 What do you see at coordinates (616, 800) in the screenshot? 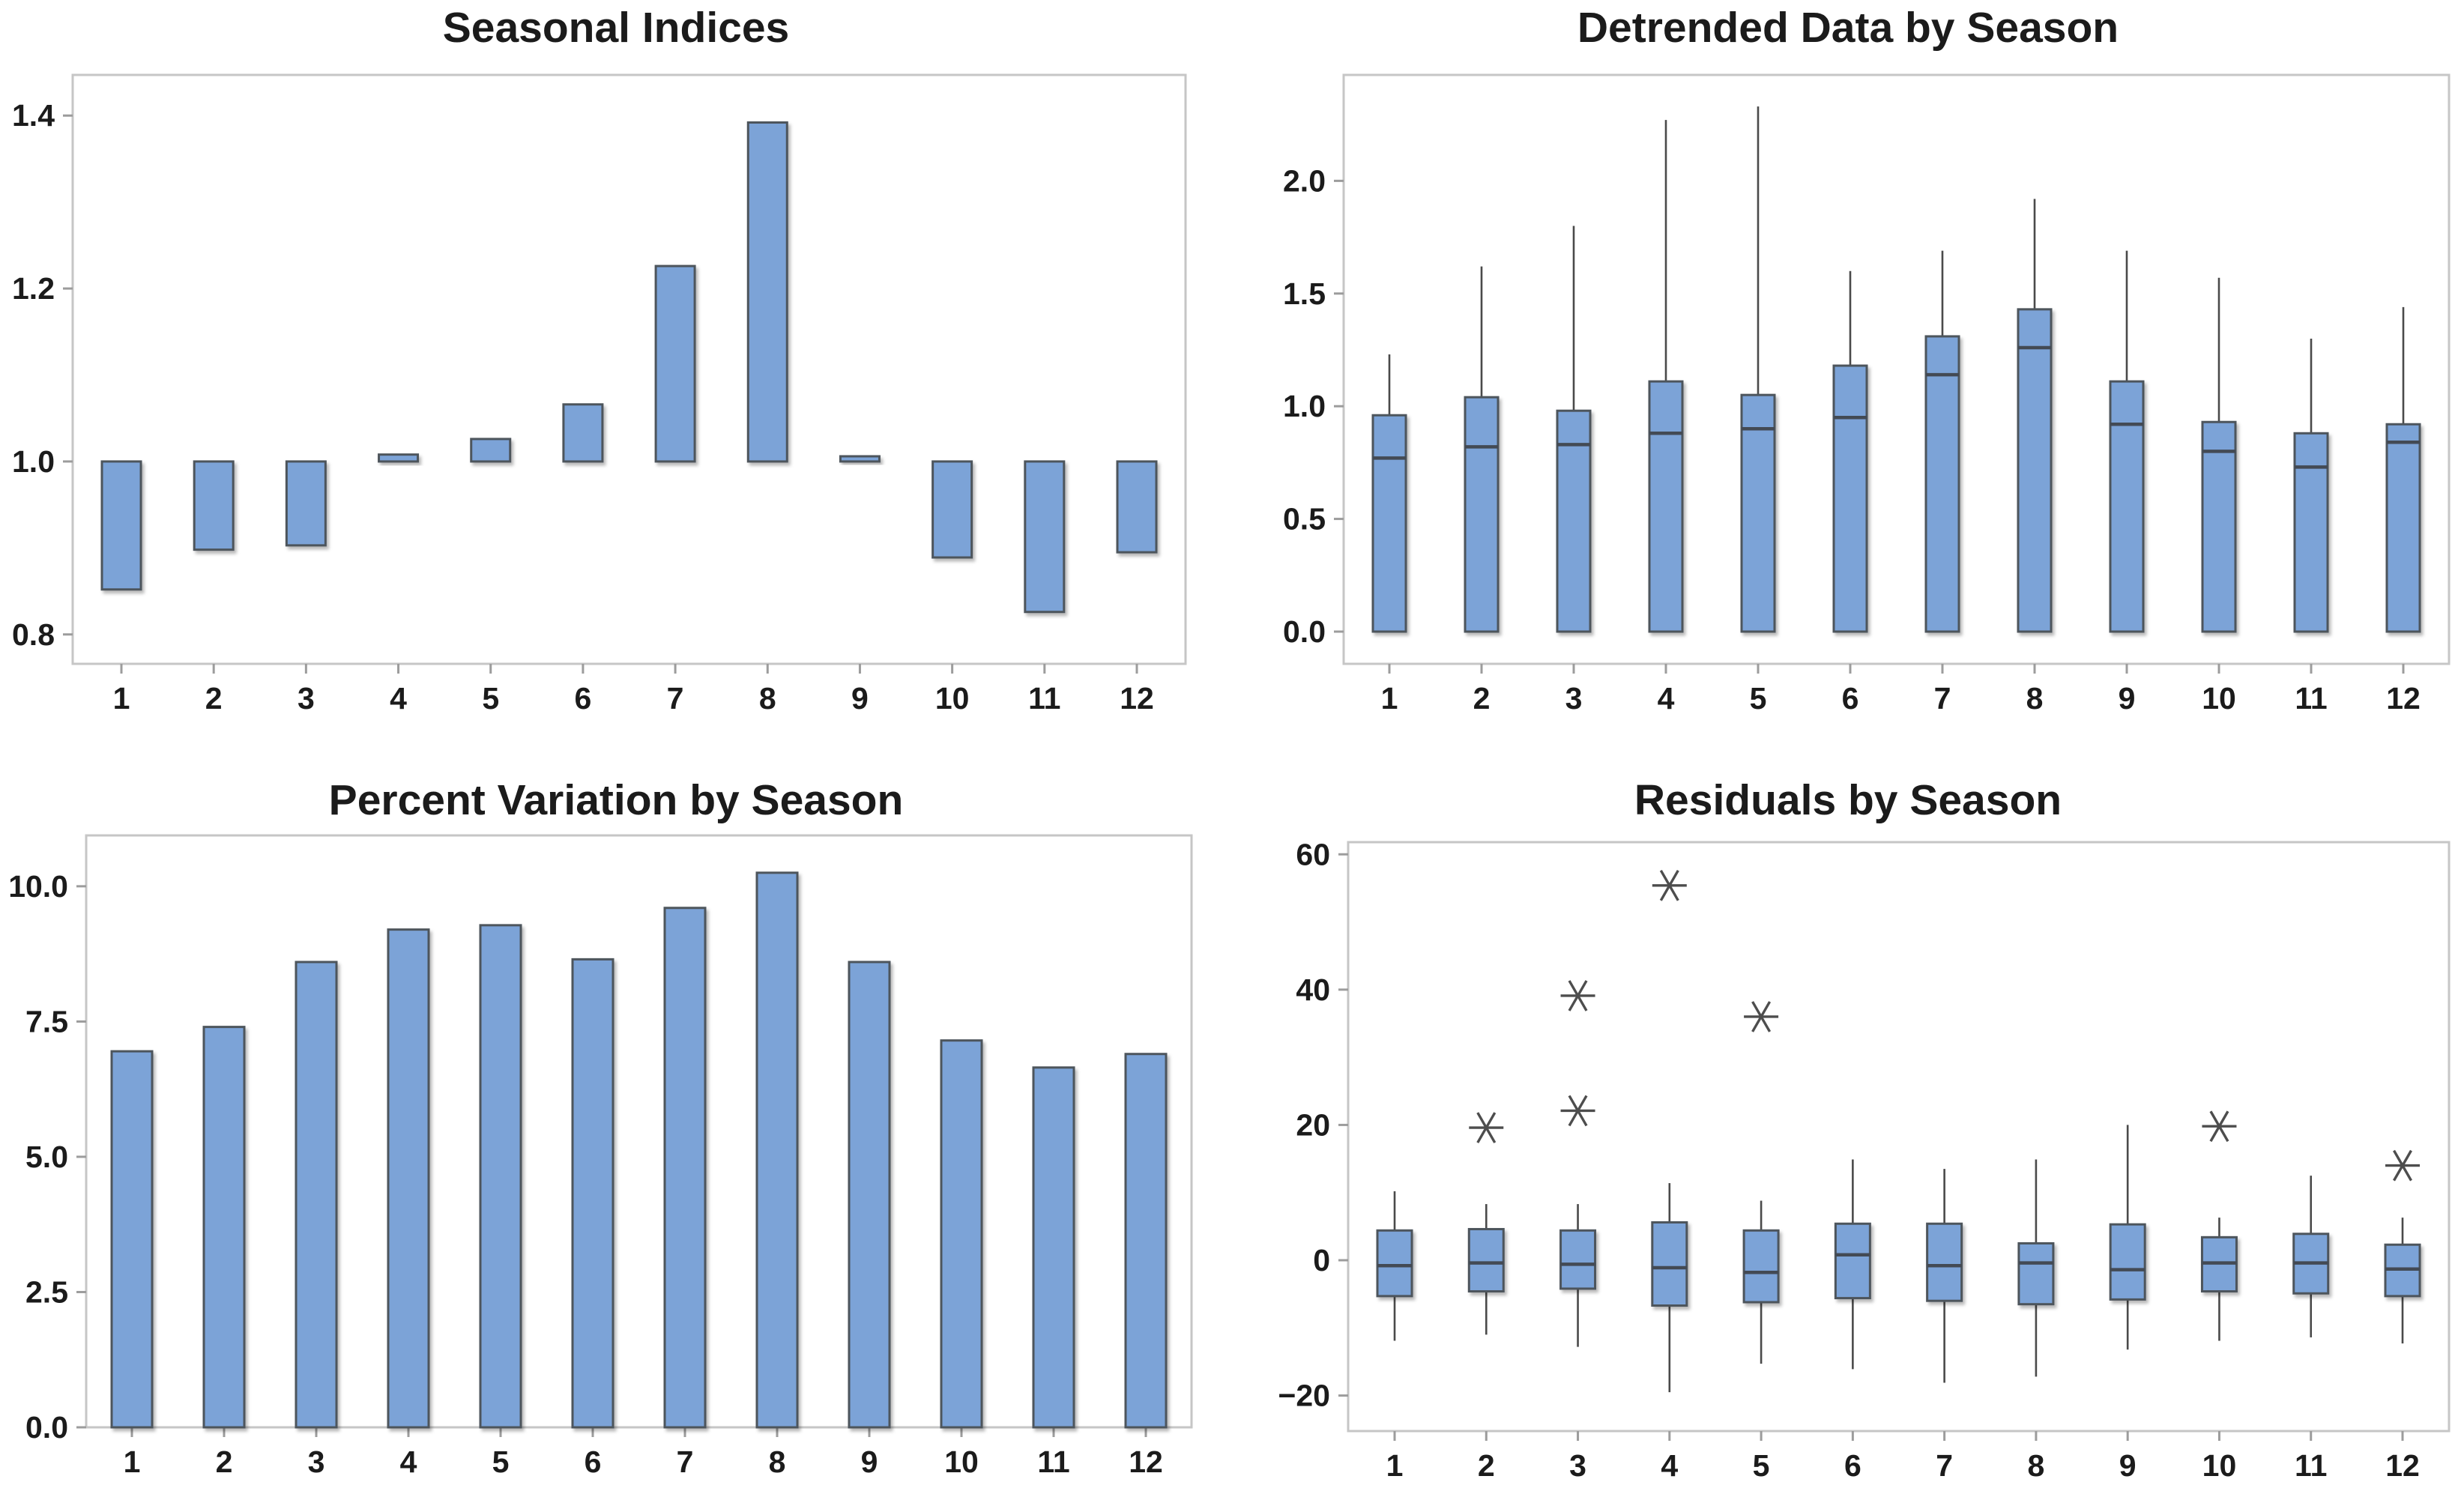
I see `chart-title-percent-variation: Percent Variation by Season` at bounding box center [616, 800].